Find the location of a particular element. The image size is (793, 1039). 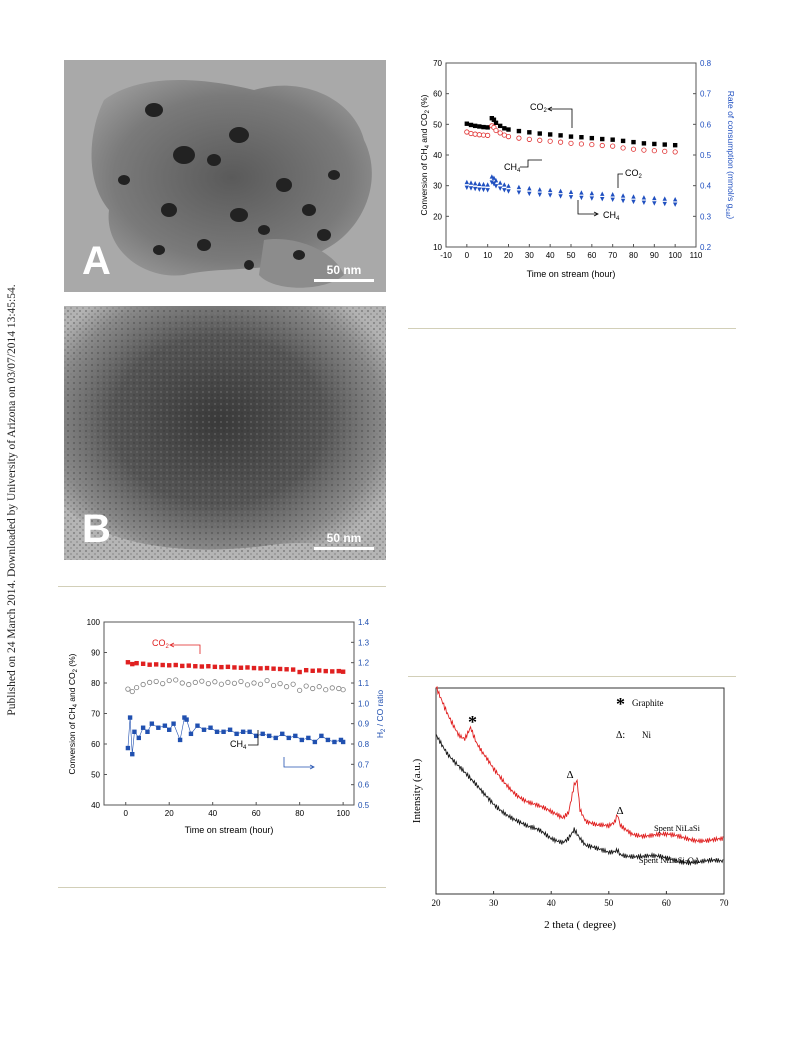

y2-tick-label: 1.4 is located at coordinates (364, 622).